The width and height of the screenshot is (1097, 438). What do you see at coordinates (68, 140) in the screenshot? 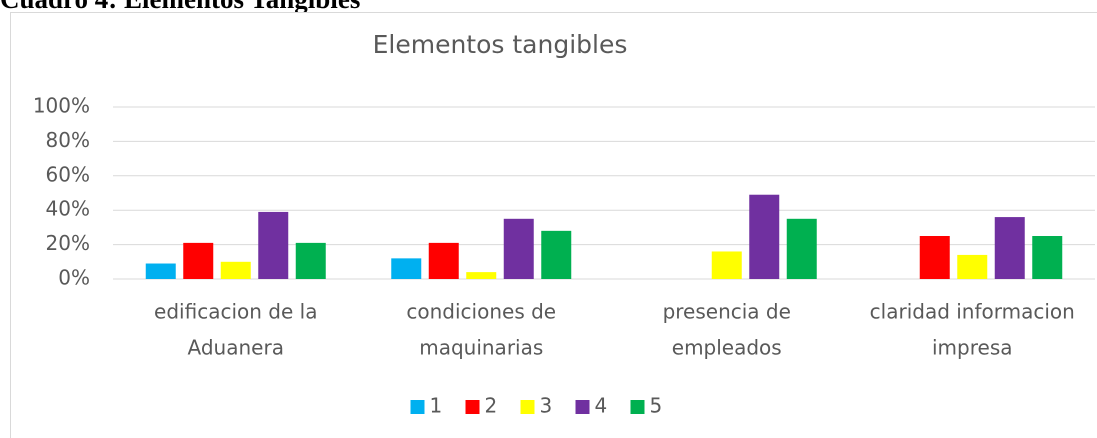
I see `y-tick-label: 80%` at bounding box center [68, 140].